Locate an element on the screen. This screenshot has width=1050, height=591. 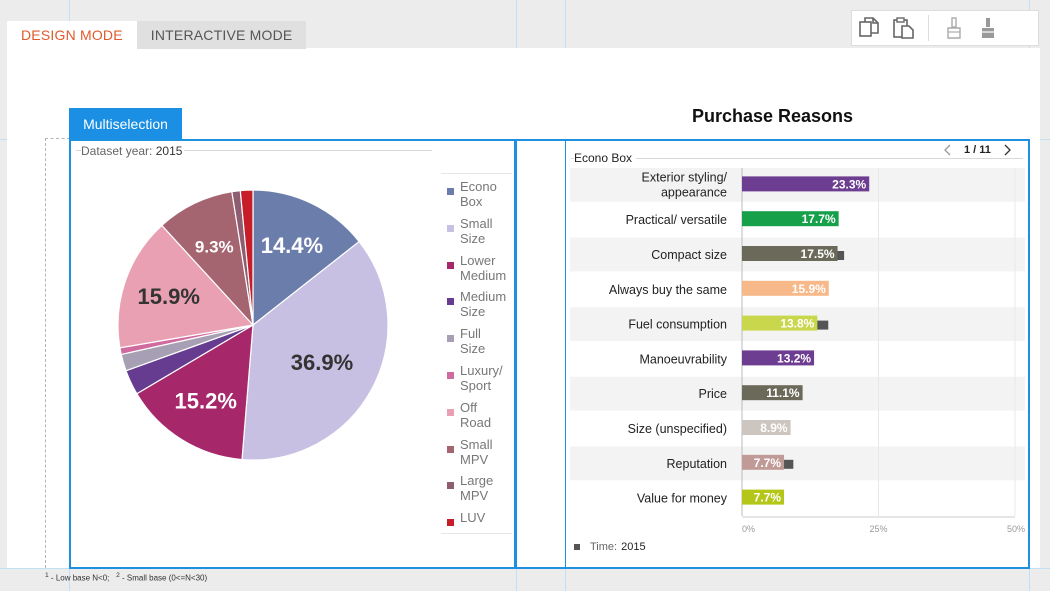
bar-data-label: 8.9% is located at coordinates (774, 428).